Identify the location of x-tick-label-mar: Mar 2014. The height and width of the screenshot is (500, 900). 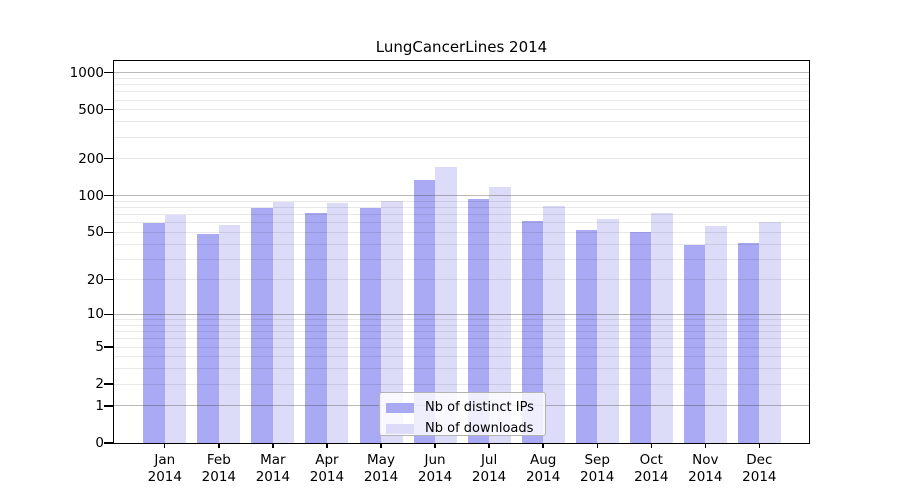
(273, 468).